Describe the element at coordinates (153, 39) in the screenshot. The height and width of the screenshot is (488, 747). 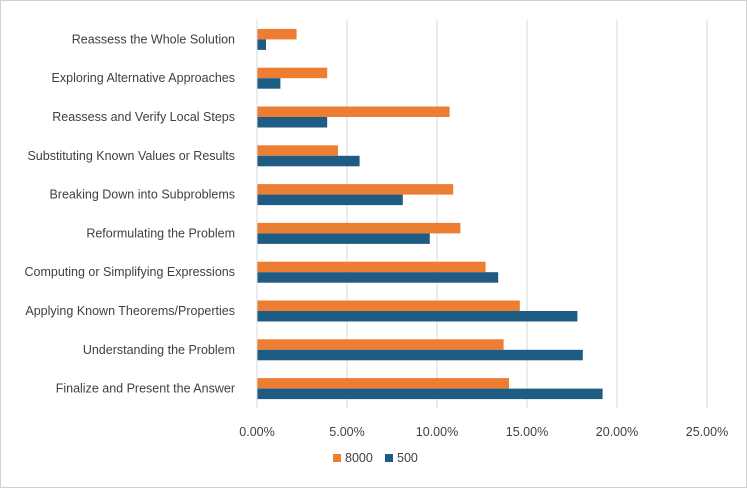
I see `category-label: Reassess the Whole Solution` at that location.